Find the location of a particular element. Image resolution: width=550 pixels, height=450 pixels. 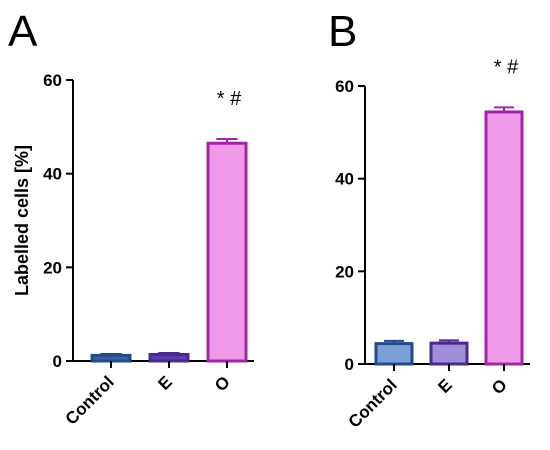

panel-letter: B is located at coordinates (342, 31).